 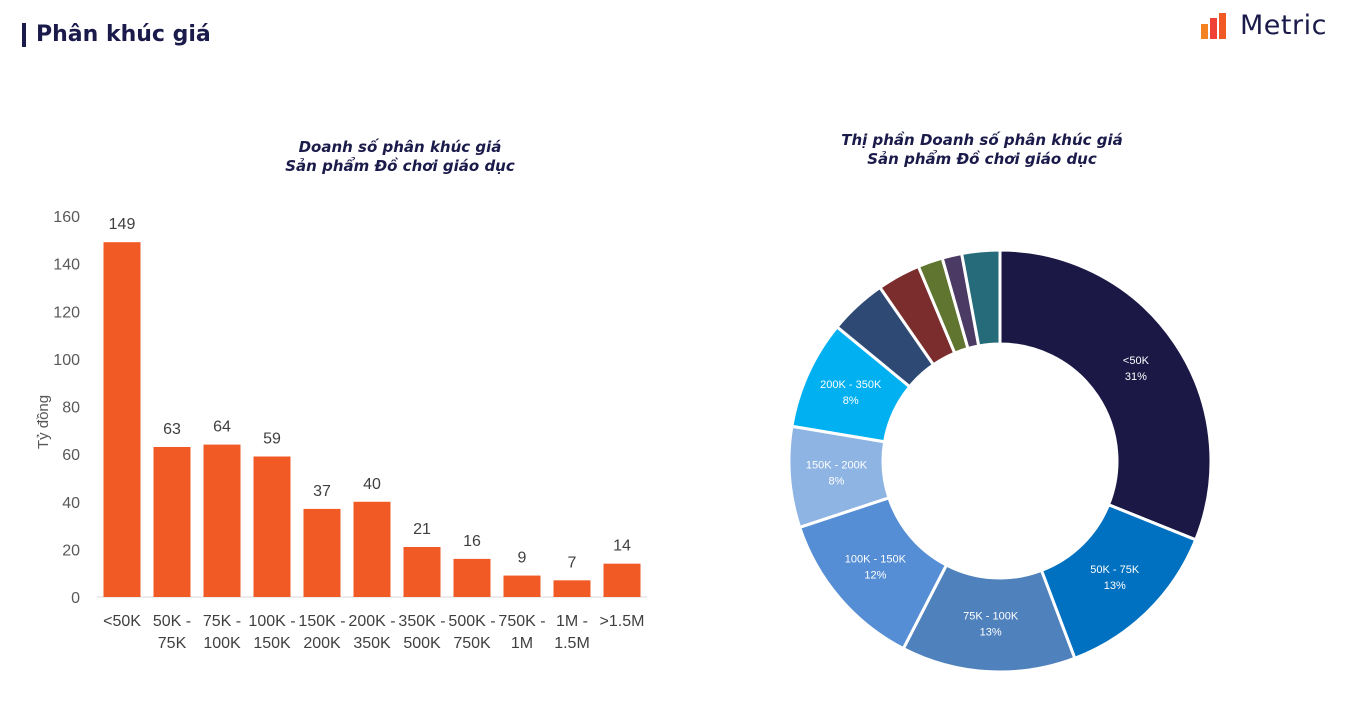 I want to click on bar-value-label: 16, so click(x=472, y=541).